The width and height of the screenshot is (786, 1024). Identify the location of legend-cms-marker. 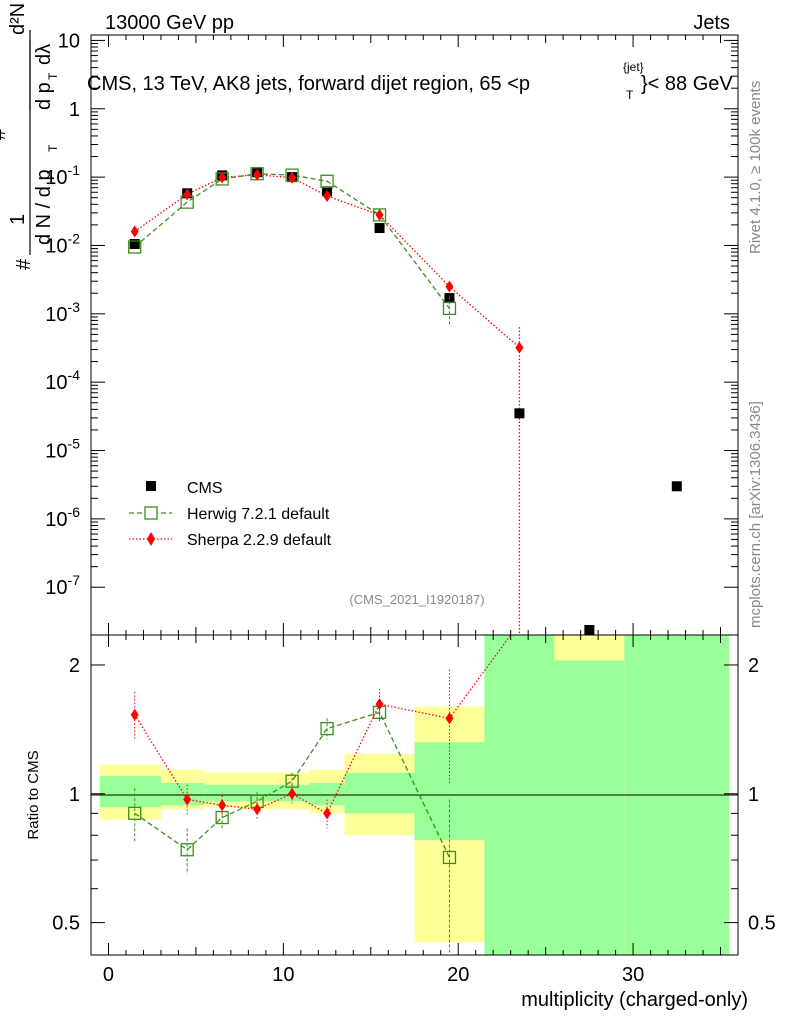
(151, 486).